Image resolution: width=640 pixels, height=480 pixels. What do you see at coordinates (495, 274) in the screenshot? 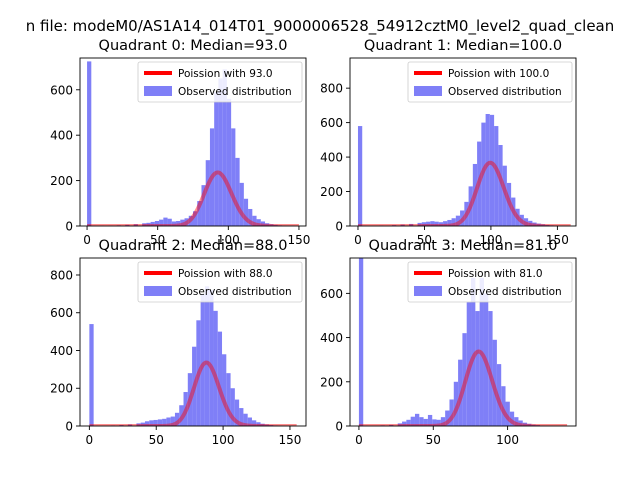
I see `legend-label-poisson: Poission with 81.0` at bounding box center [495, 274].